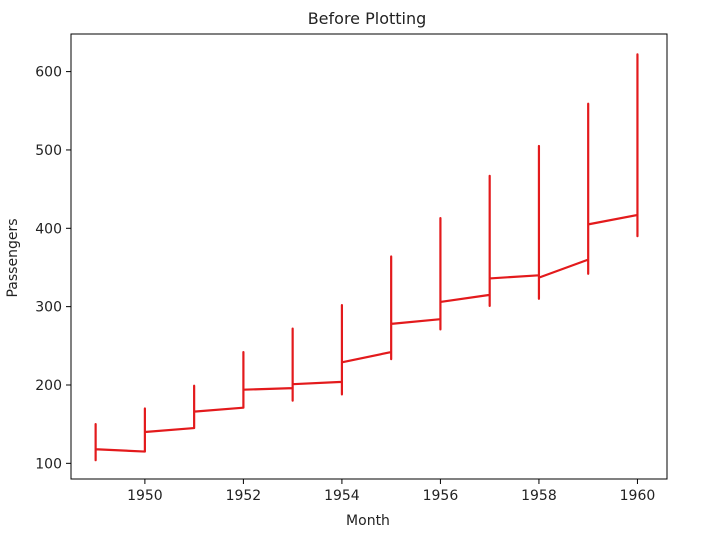 This screenshot has height=553, width=705. What do you see at coordinates (48, 229) in the screenshot?
I see `y-tick-label: 400` at bounding box center [48, 229].